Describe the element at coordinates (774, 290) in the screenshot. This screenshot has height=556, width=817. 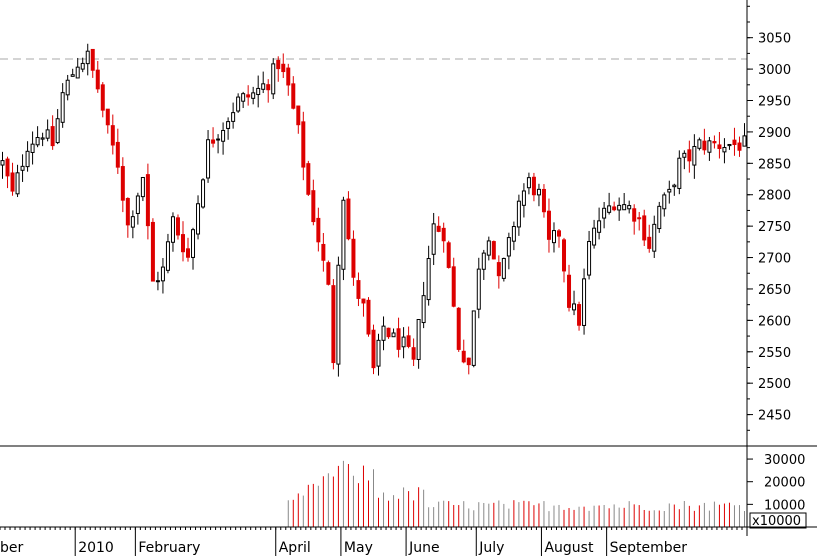
I see `price-tick-label: 2650` at that location.